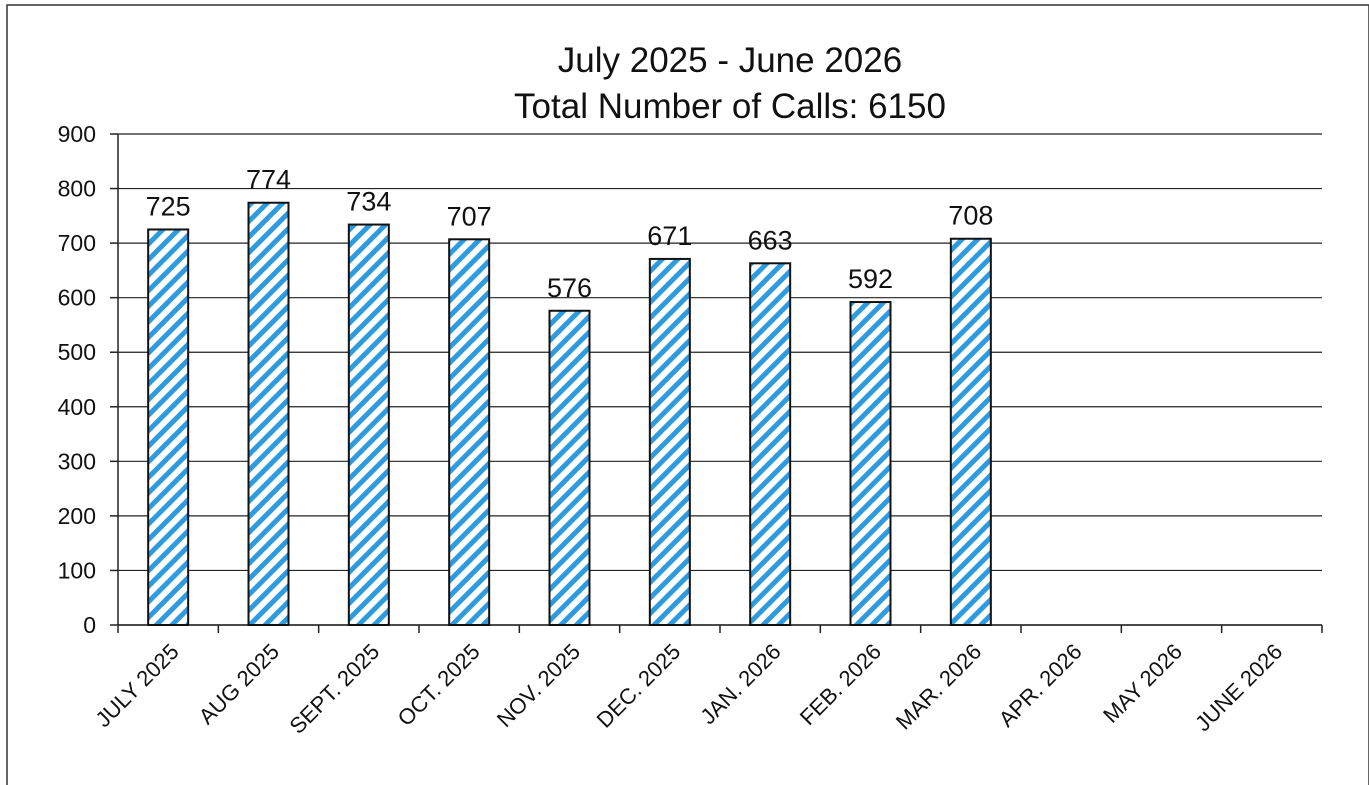  Describe the element at coordinates (77, 298) in the screenshot. I see `y-tick-label: 600` at that location.